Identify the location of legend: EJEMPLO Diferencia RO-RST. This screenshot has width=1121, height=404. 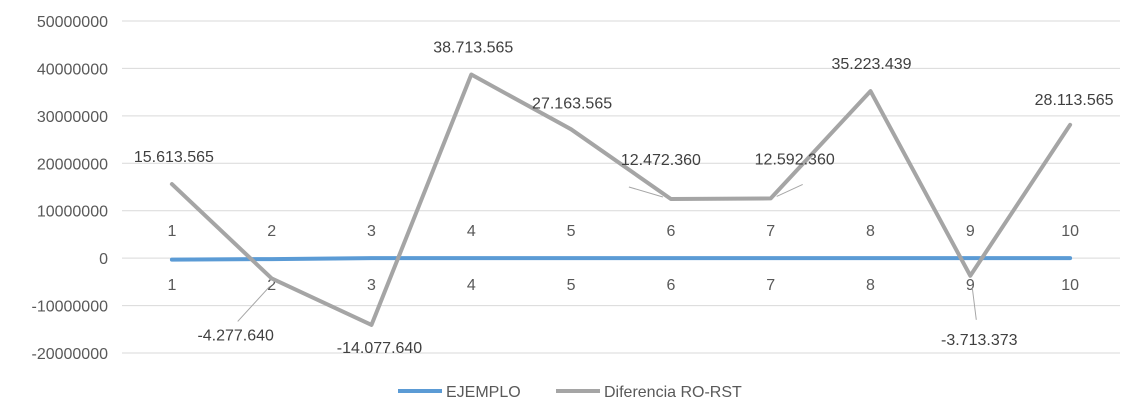
(570, 392).